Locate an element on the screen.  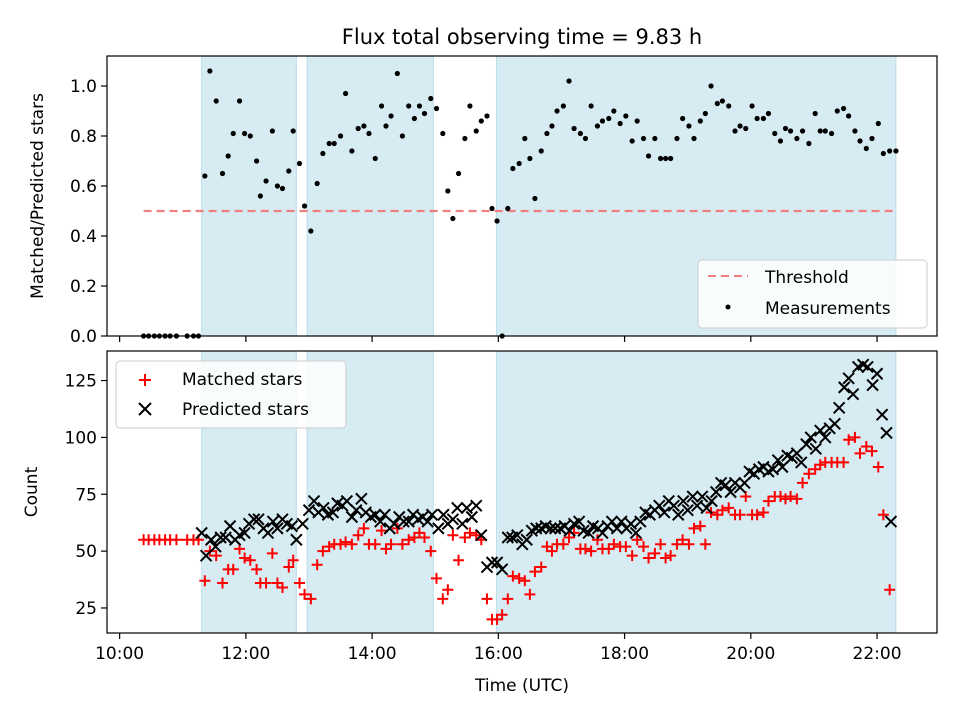
x-tick-label: 12:00 is located at coordinates (245, 654).